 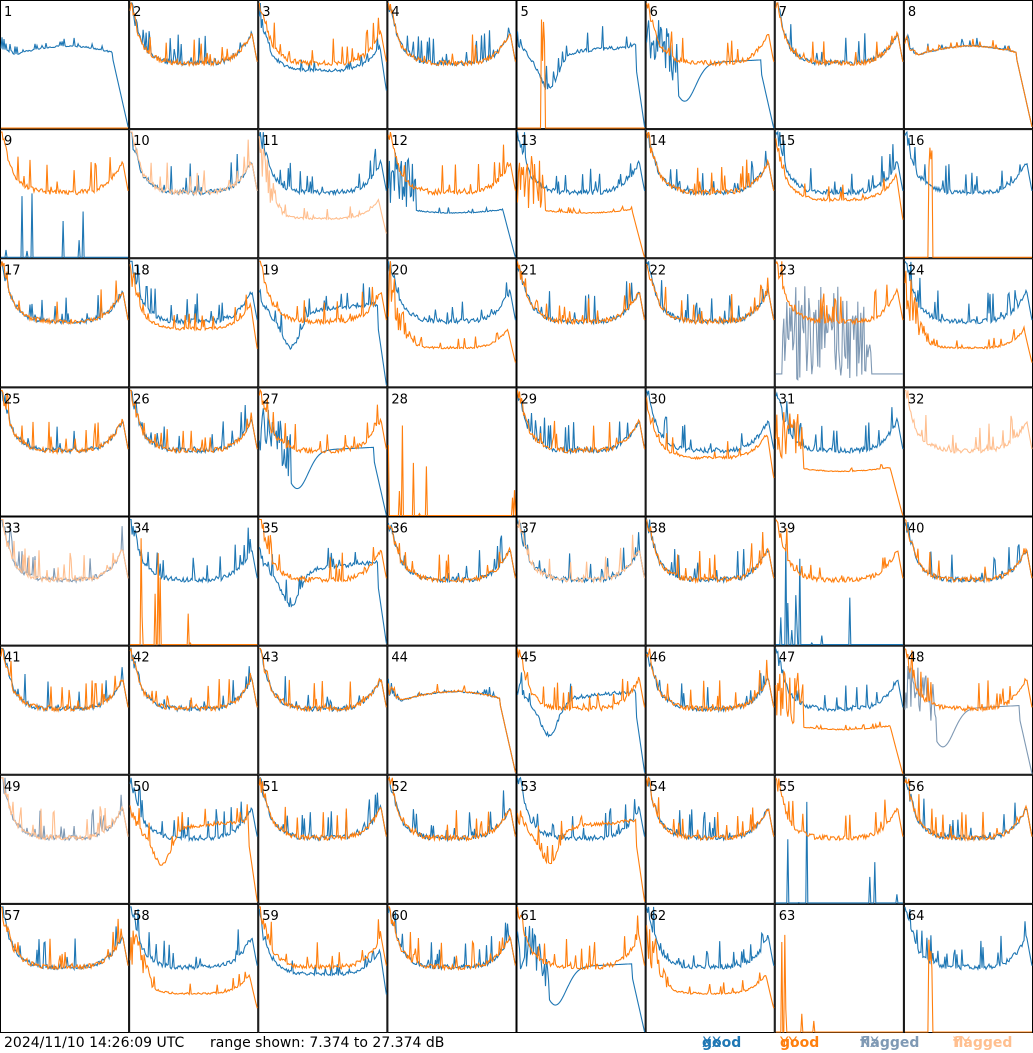 I want to click on panel-21-yy-line, so click(x=581, y=293).